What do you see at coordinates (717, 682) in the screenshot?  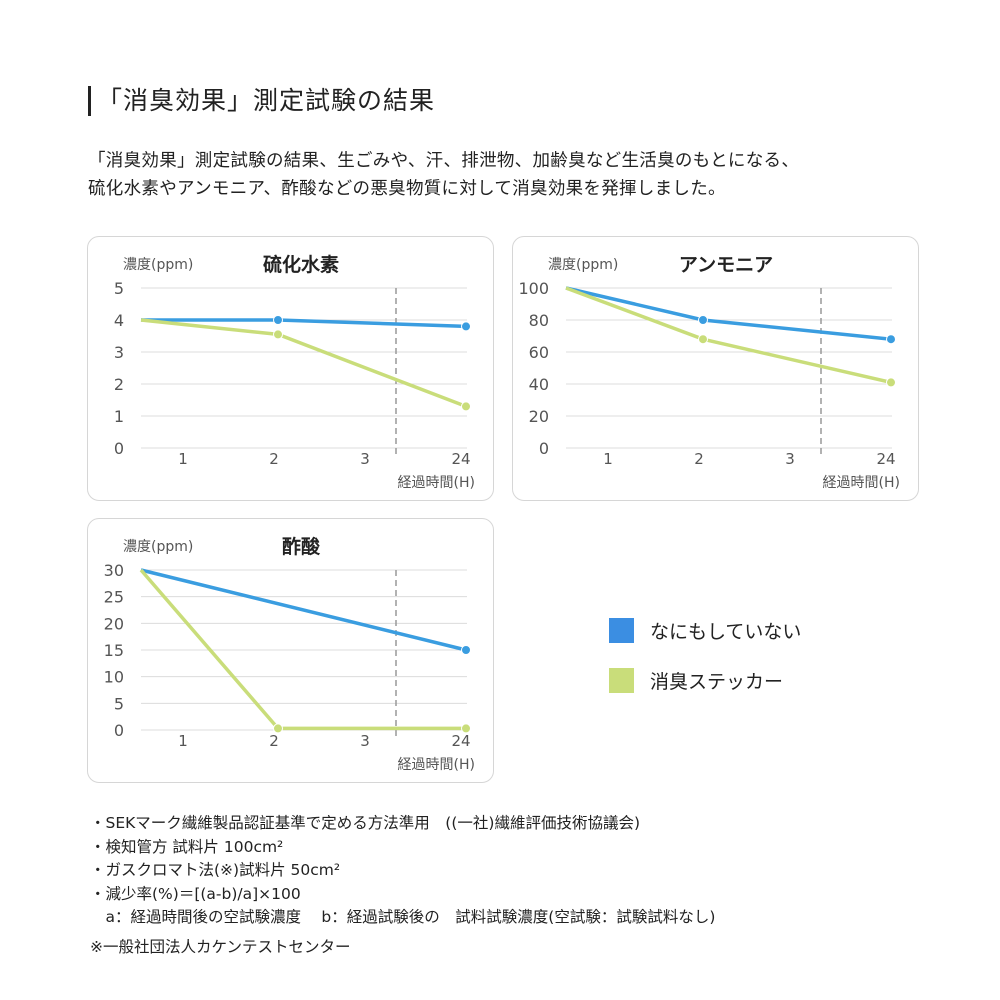 I see `legend-label: 消臭ステッカー` at bounding box center [717, 682].